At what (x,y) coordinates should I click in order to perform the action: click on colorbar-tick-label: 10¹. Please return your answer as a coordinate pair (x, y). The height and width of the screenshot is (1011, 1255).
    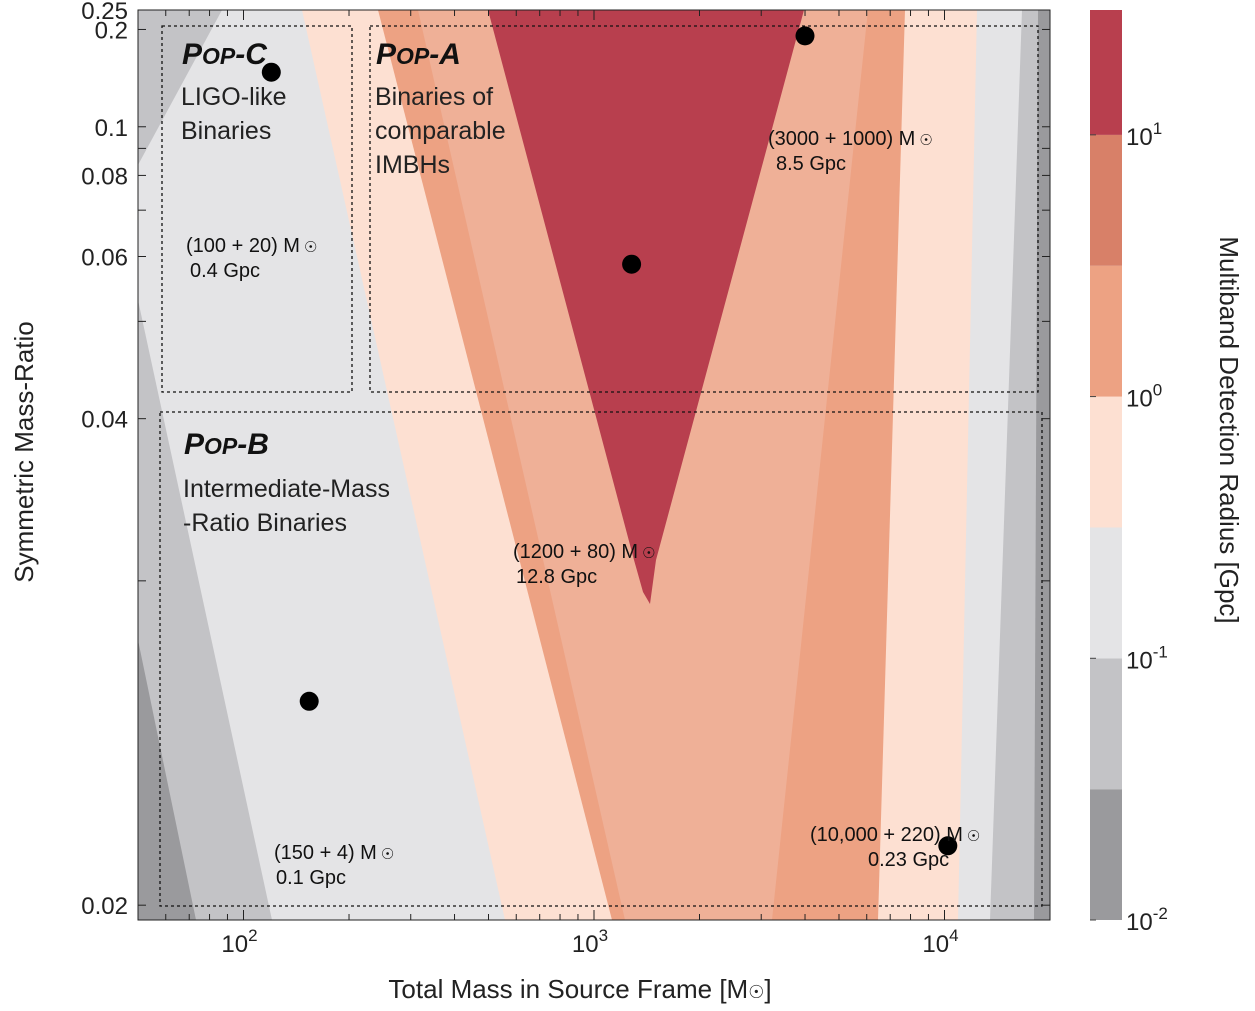
    Looking at the image, I should click on (1144, 135).